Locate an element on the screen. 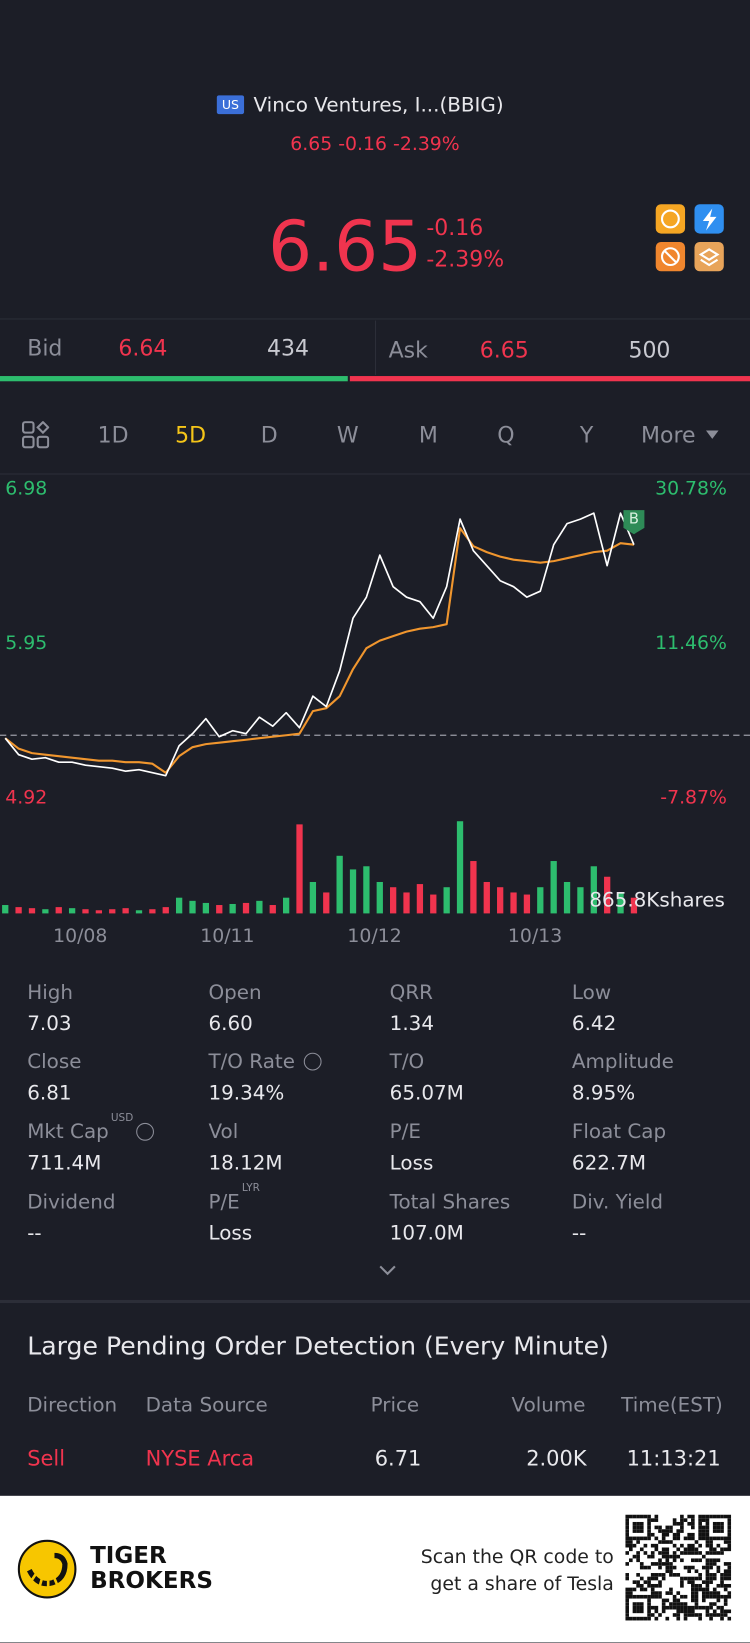 This screenshot has width=750, height=1643. period-tab: W is located at coordinates (347, 435).